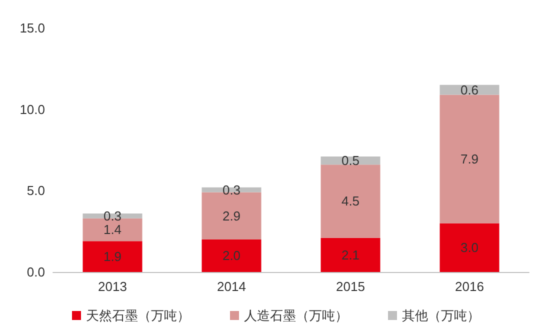  I want to click on y-tick-label: 0.0, so click(35, 272).